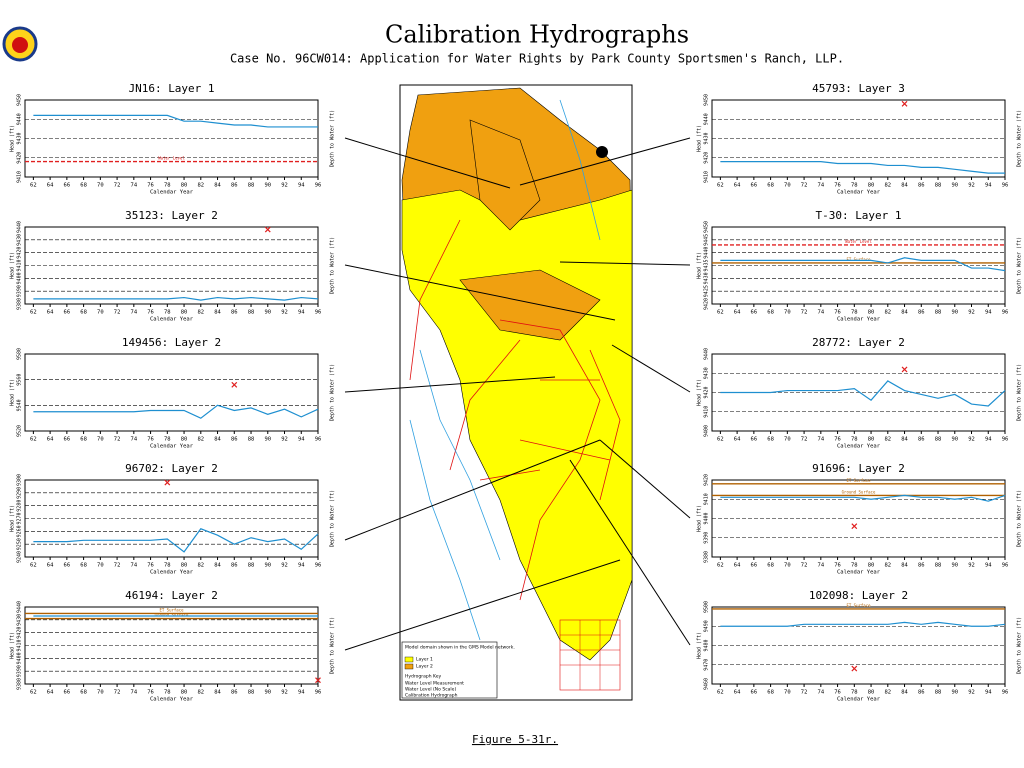 Image resolution: width=1024 pixels, height=768 pixels. I want to click on y-tick-label: 9400, so click(707, 518).